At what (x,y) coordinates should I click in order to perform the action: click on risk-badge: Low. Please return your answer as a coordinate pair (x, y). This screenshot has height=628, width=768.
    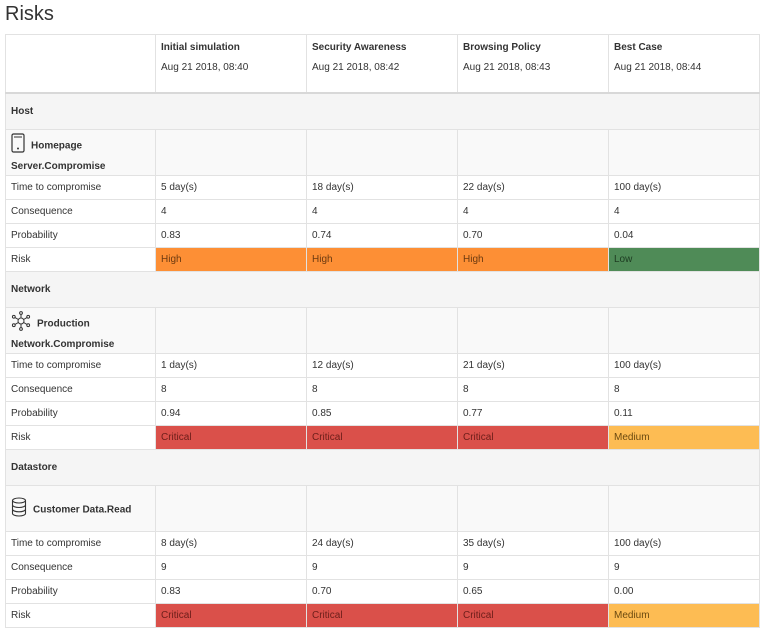
    Looking at the image, I should click on (684, 259).